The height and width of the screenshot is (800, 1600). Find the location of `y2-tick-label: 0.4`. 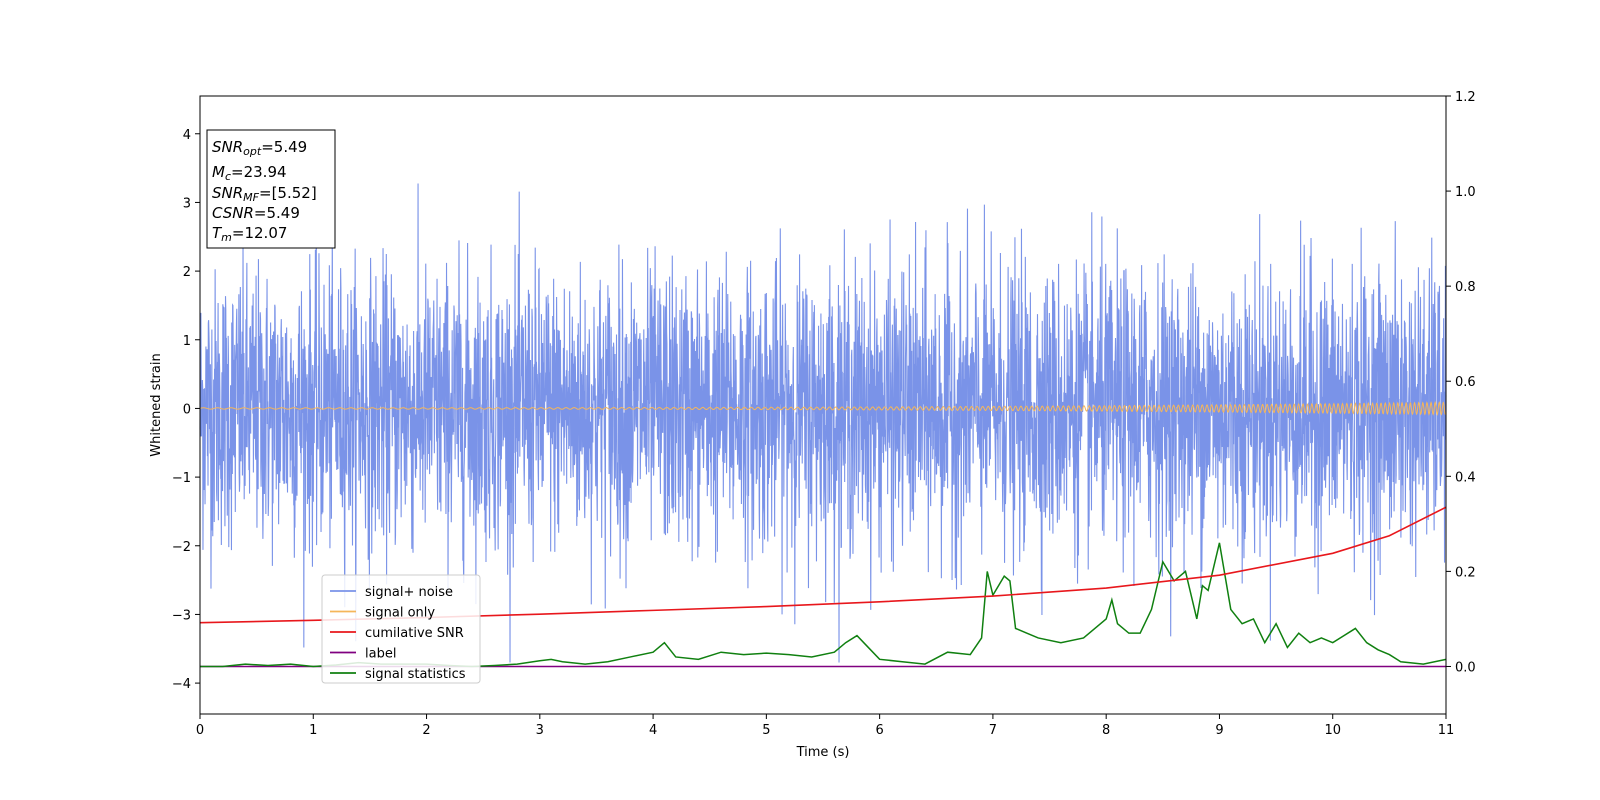

y2-tick-label: 0.4 is located at coordinates (1465, 477).